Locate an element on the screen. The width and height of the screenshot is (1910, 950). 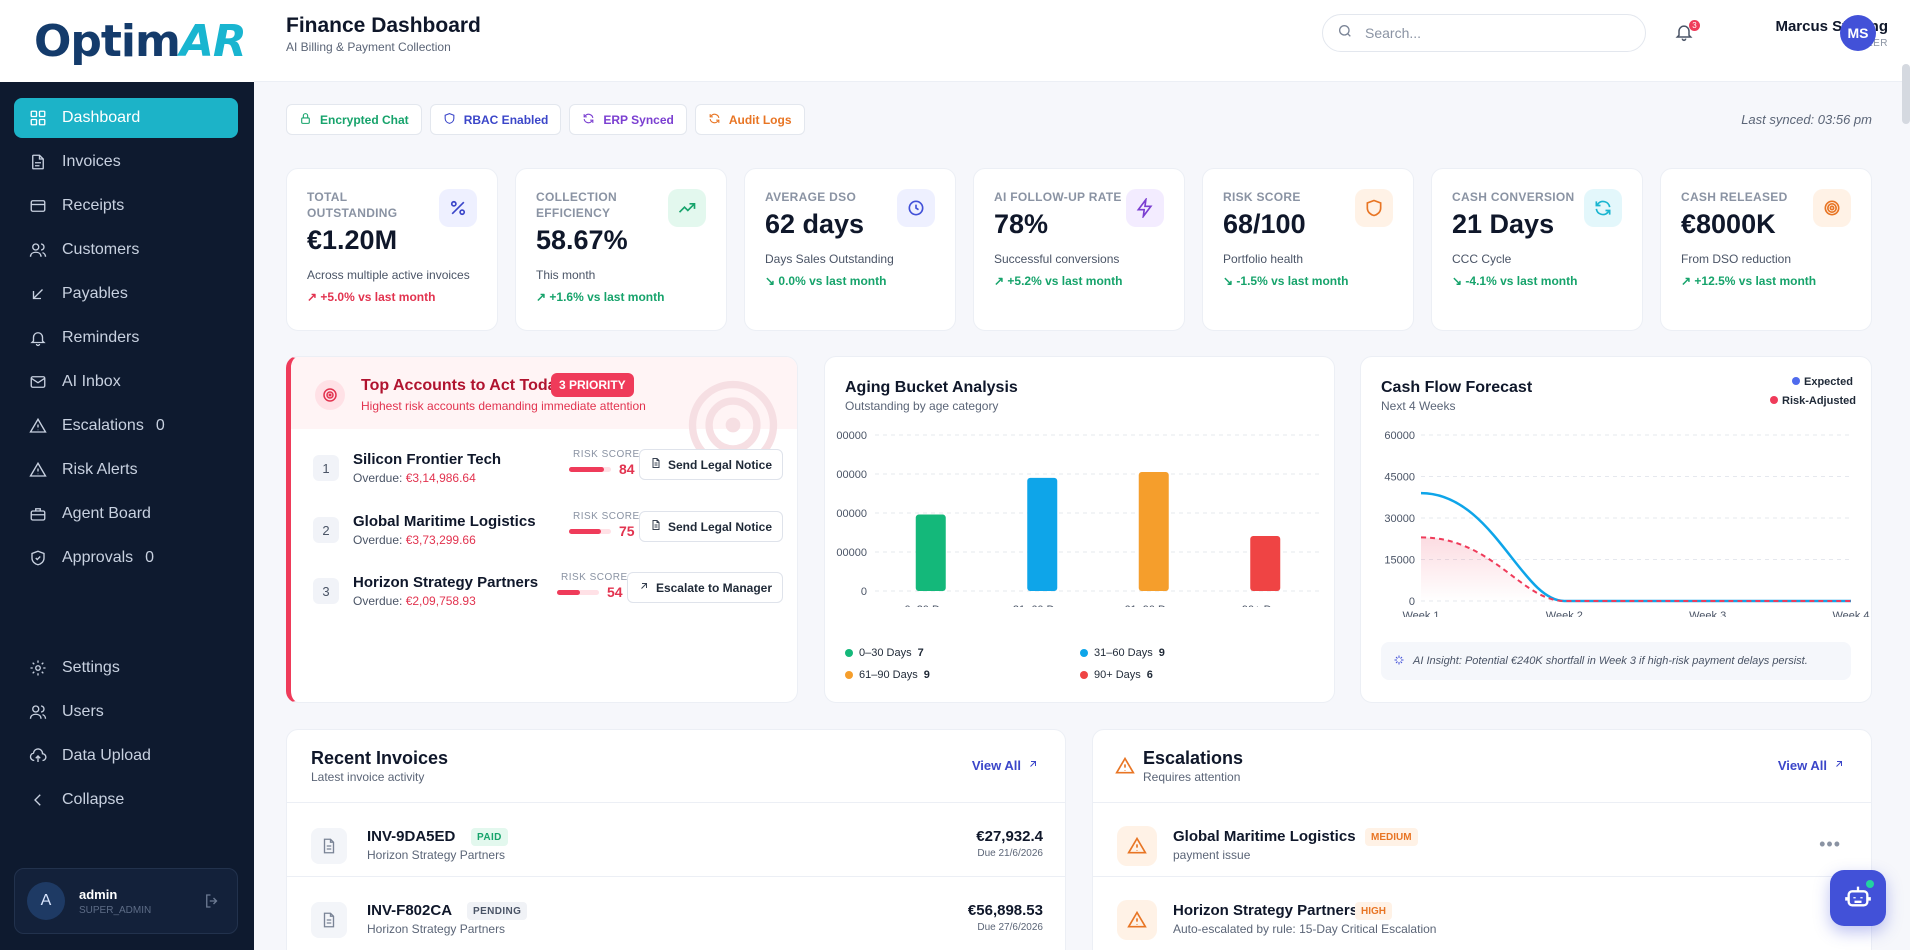
sidebar-collapse-button: Collapse is located at coordinates (126, 800).